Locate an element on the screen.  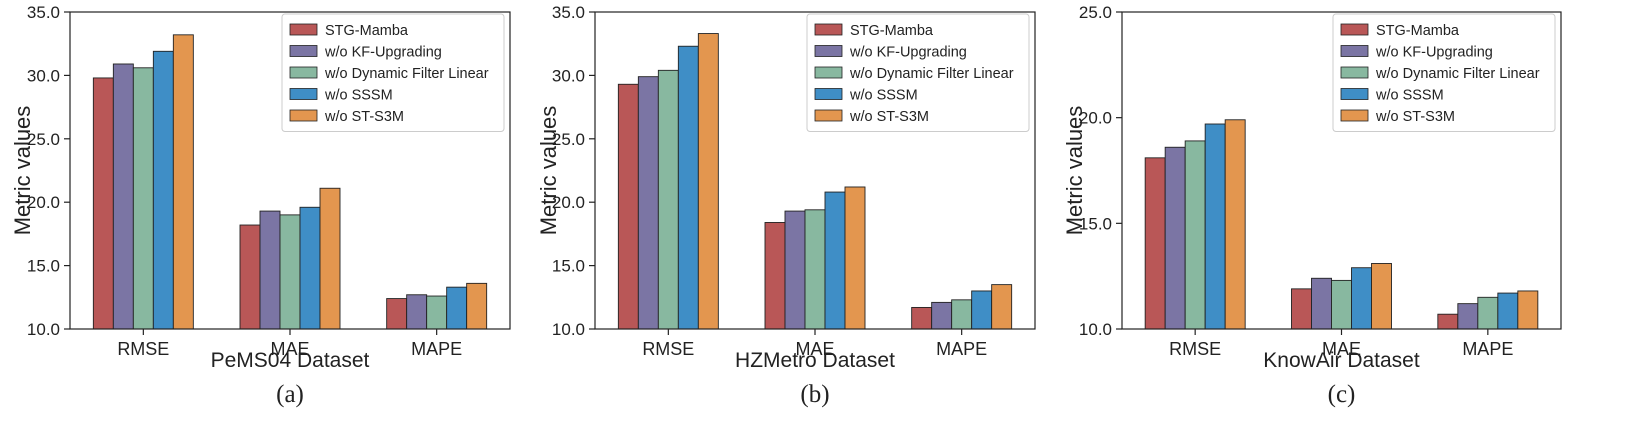
x-axis-label: PeMS04 Dataset is located at coordinates (290, 360).